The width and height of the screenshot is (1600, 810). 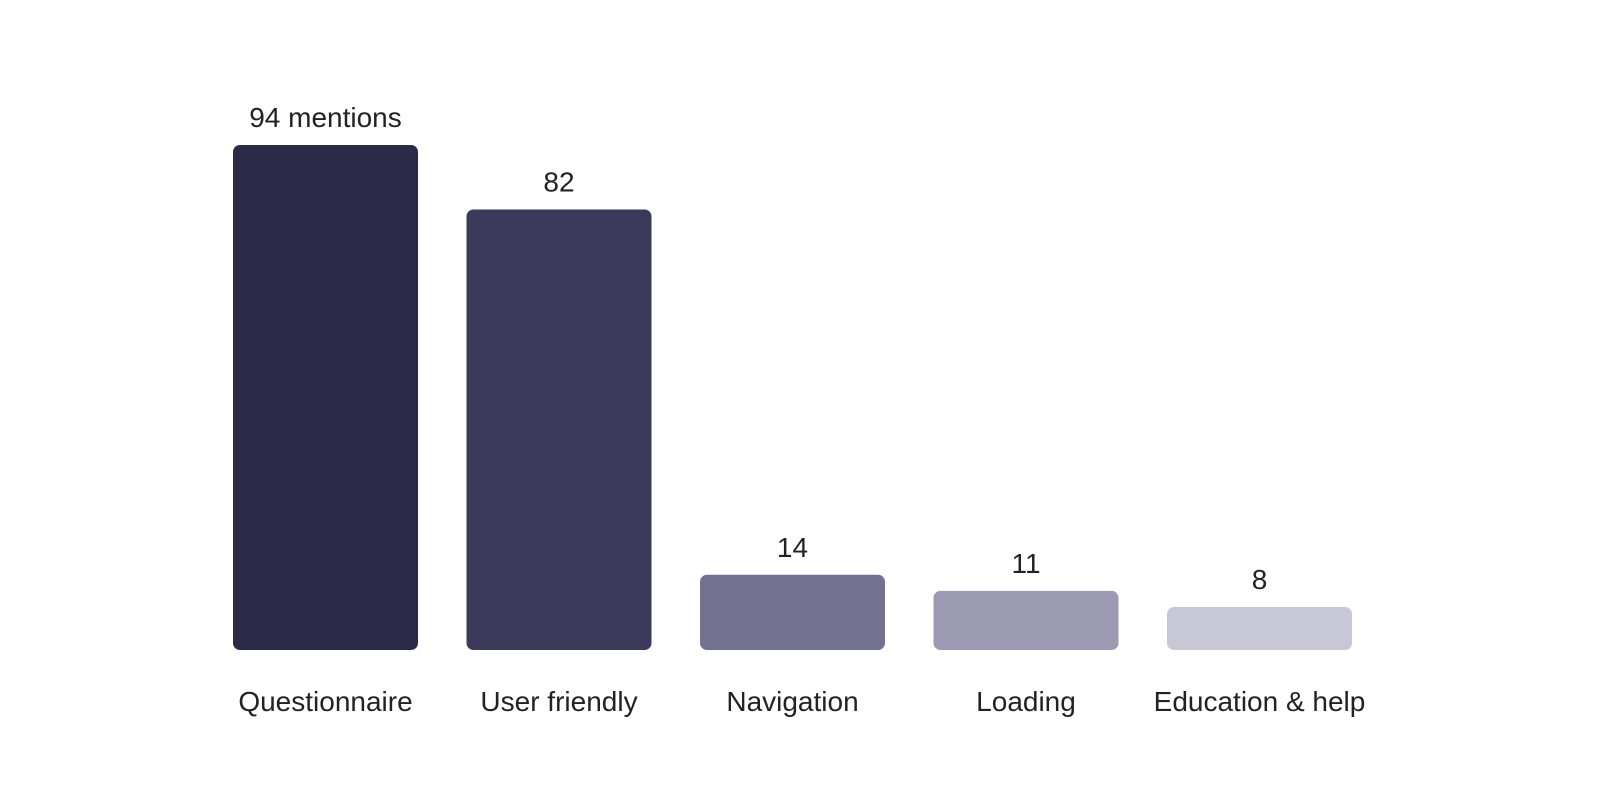 What do you see at coordinates (792, 547) in the screenshot?
I see `bar-value-label: 14` at bounding box center [792, 547].